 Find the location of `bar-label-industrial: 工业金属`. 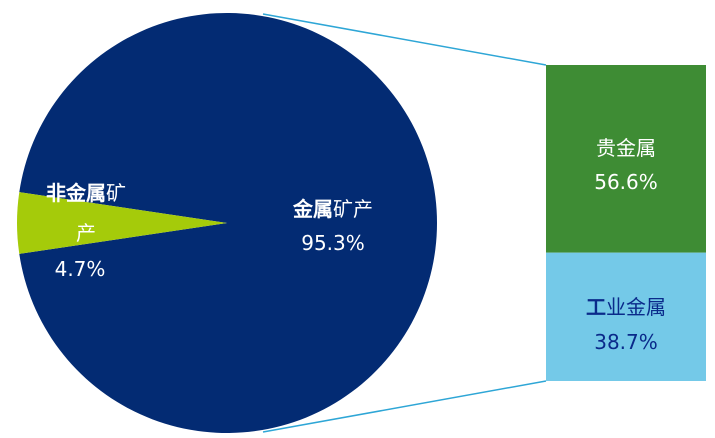

bar-label-industrial: 工业金属 is located at coordinates (626, 307).